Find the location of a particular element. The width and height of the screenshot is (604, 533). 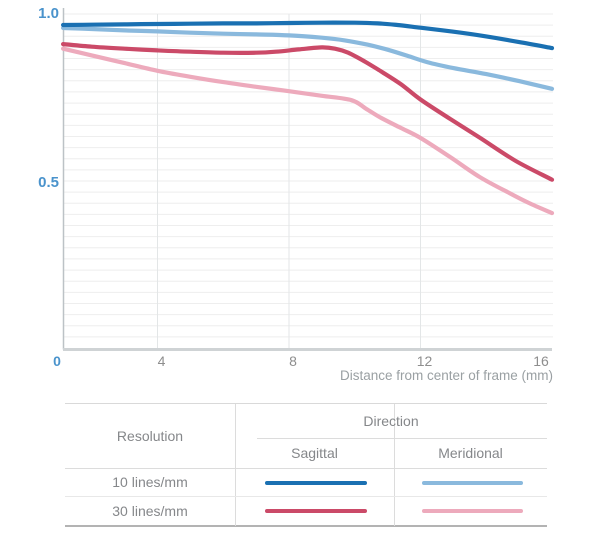

sagittal-header: Sagittal is located at coordinates (314, 453).